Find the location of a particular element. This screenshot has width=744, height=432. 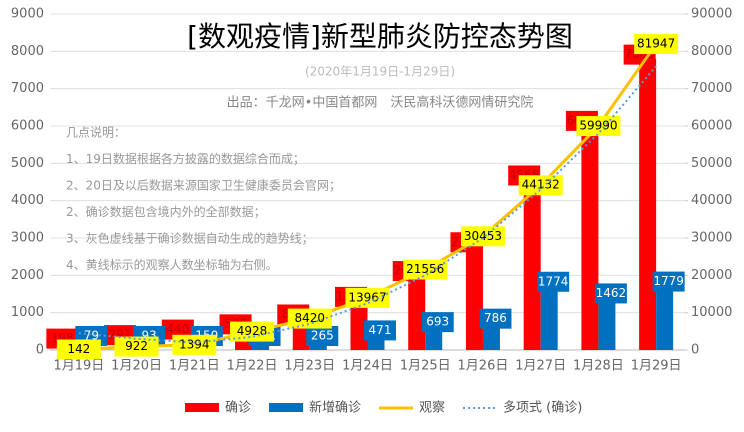

note: 3、灰色虚线基于确诊数据自动生成的趋势线； is located at coordinates (190, 238).